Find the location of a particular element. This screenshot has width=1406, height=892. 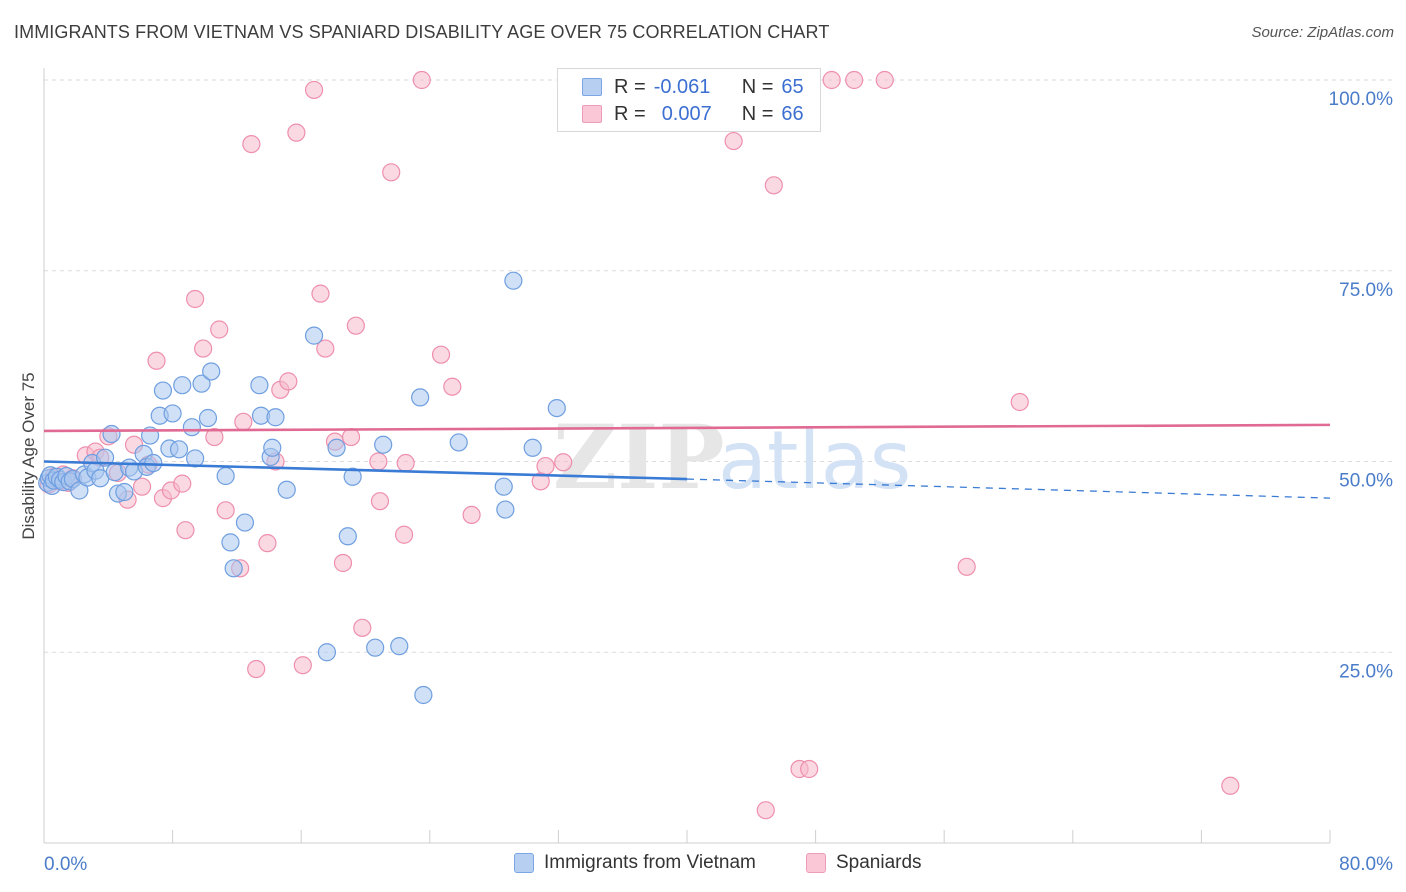

y-tick-label: 100.0% is located at coordinates (1361, 99).